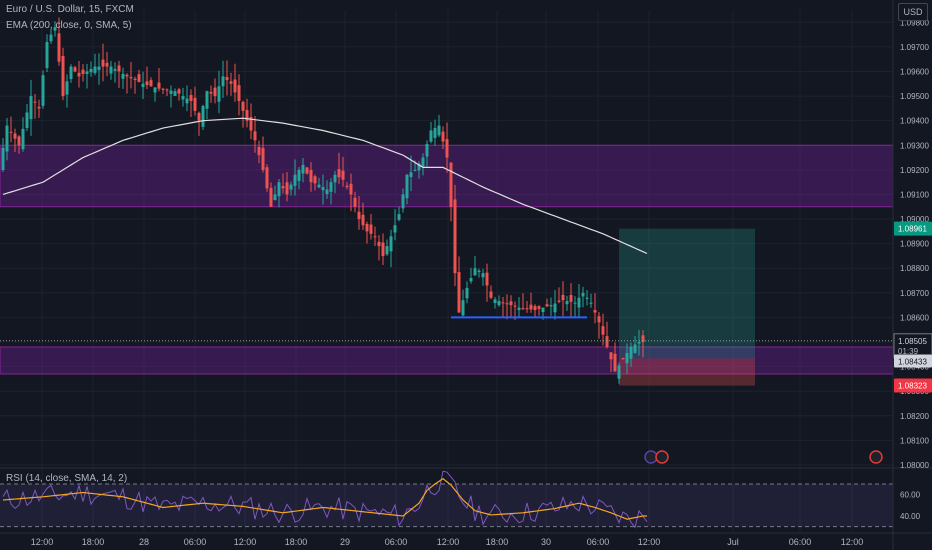 The image size is (932, 550). I want to click on event-markers, so click(763, 457).